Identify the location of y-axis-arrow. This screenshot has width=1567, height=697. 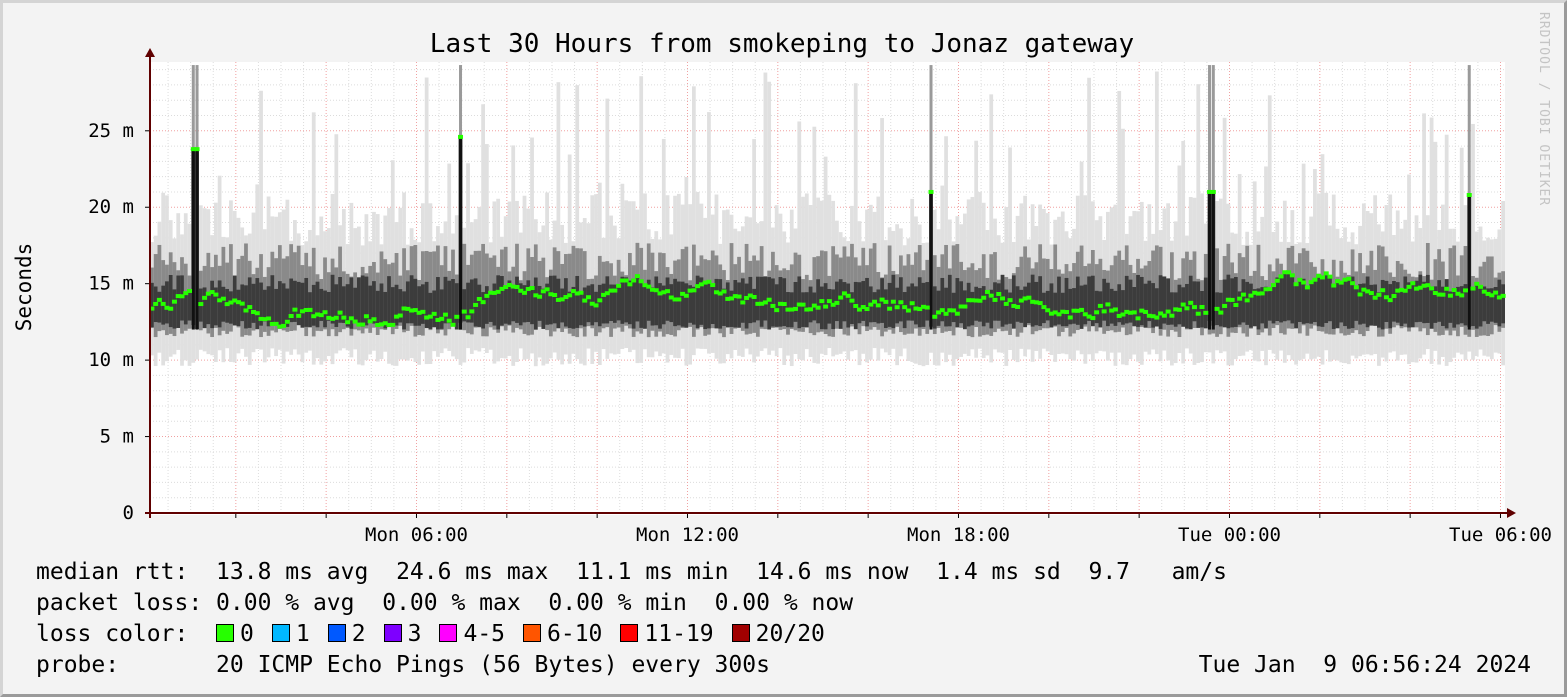
(150, 52).